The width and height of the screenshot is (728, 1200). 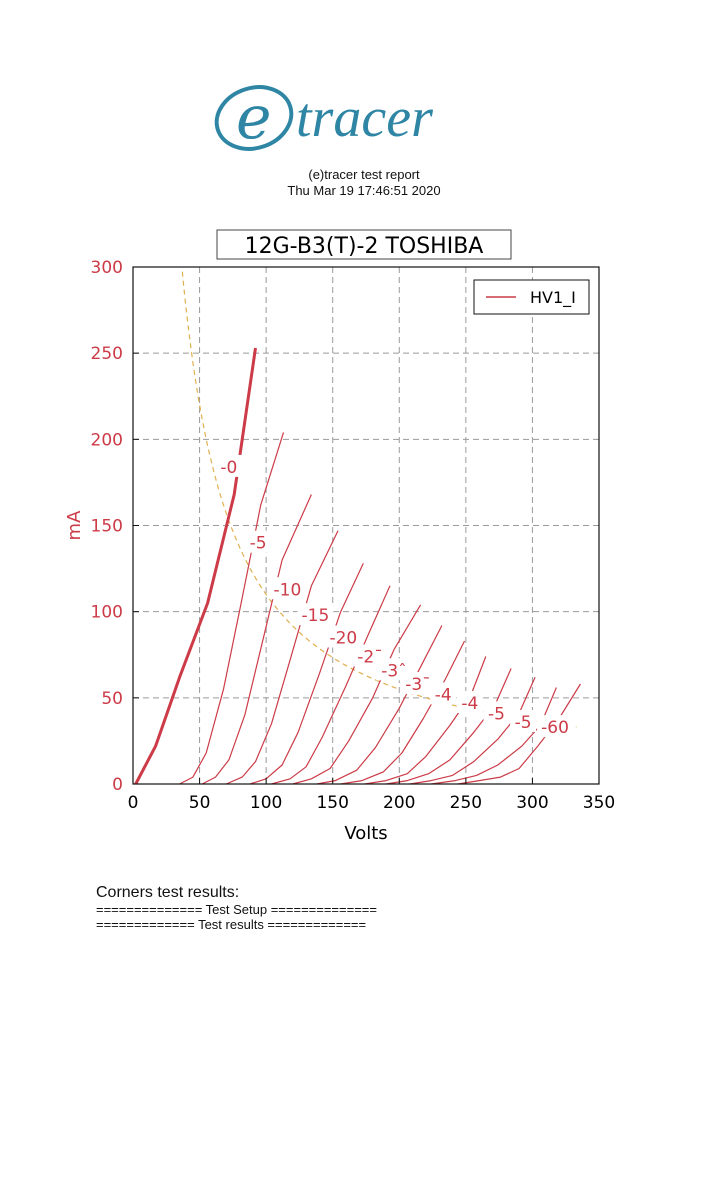 I want to click on y-axis-label: mA, so click(x=74, y=525).